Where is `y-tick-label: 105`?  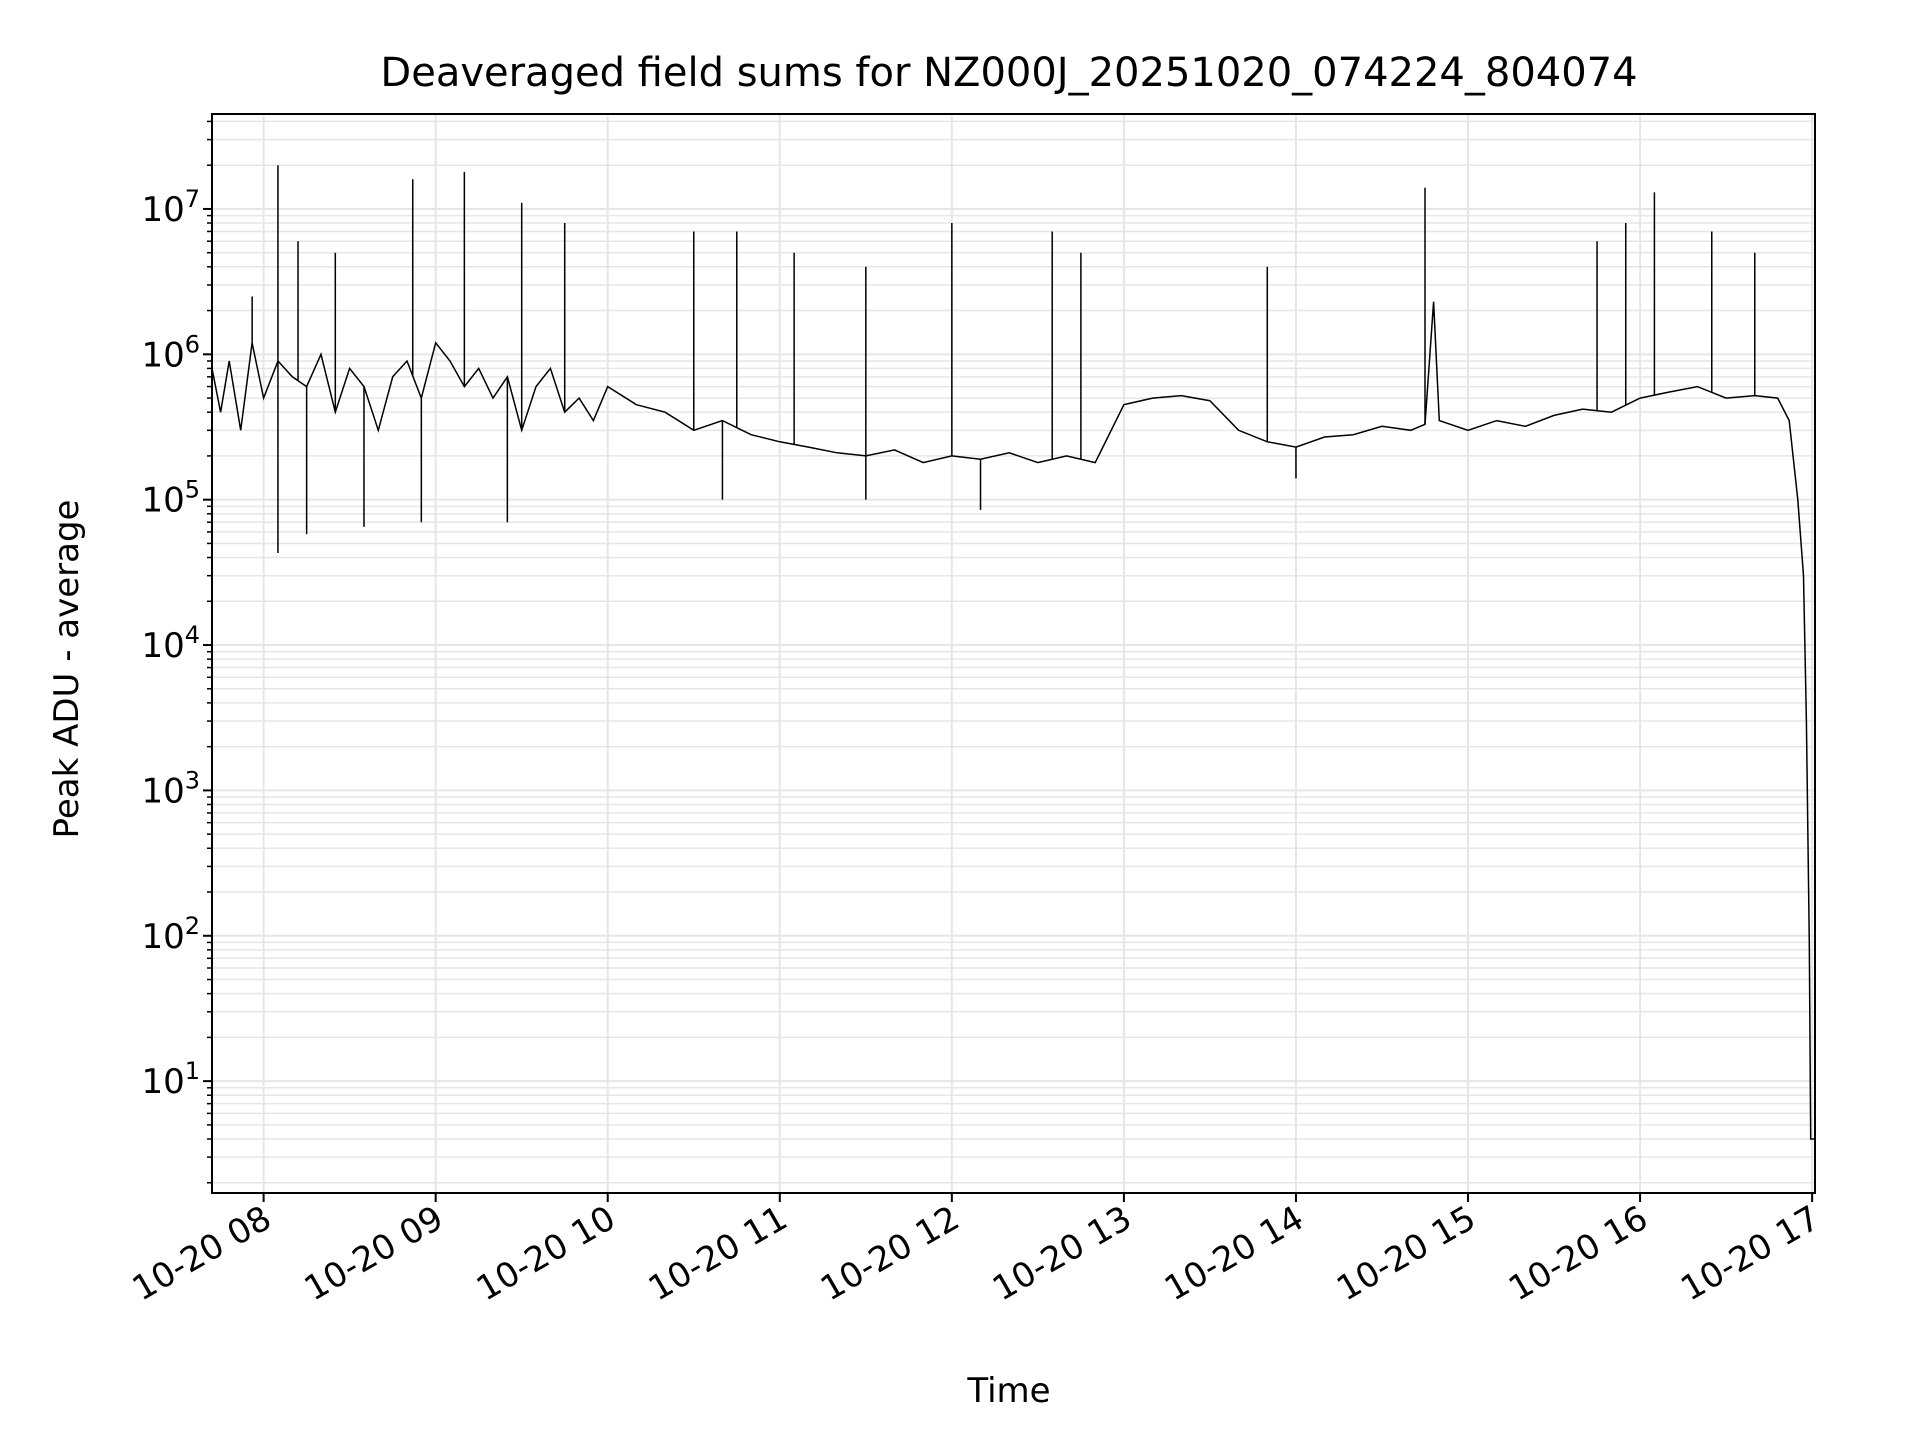
y-tick-label: 105 is located at coordinates (170, 498).